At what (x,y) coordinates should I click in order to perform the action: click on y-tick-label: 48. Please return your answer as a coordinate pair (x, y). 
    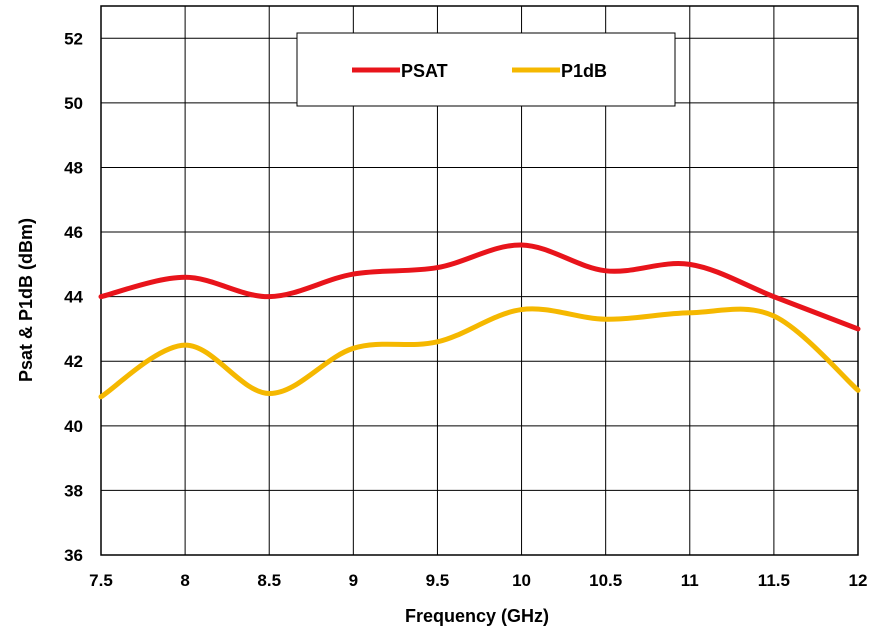
    Looking at the image, I should click on (73, 167).